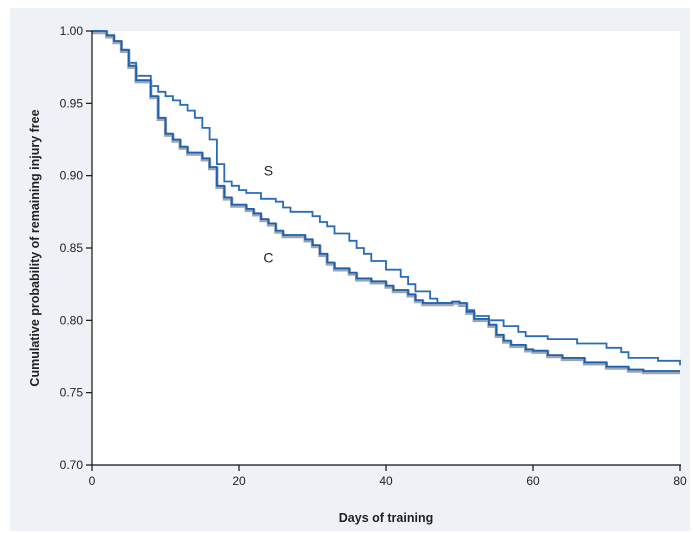 This screenshot has width=693, height=533. I want to click on y-tick-label: 0.75, so click(72, 393).